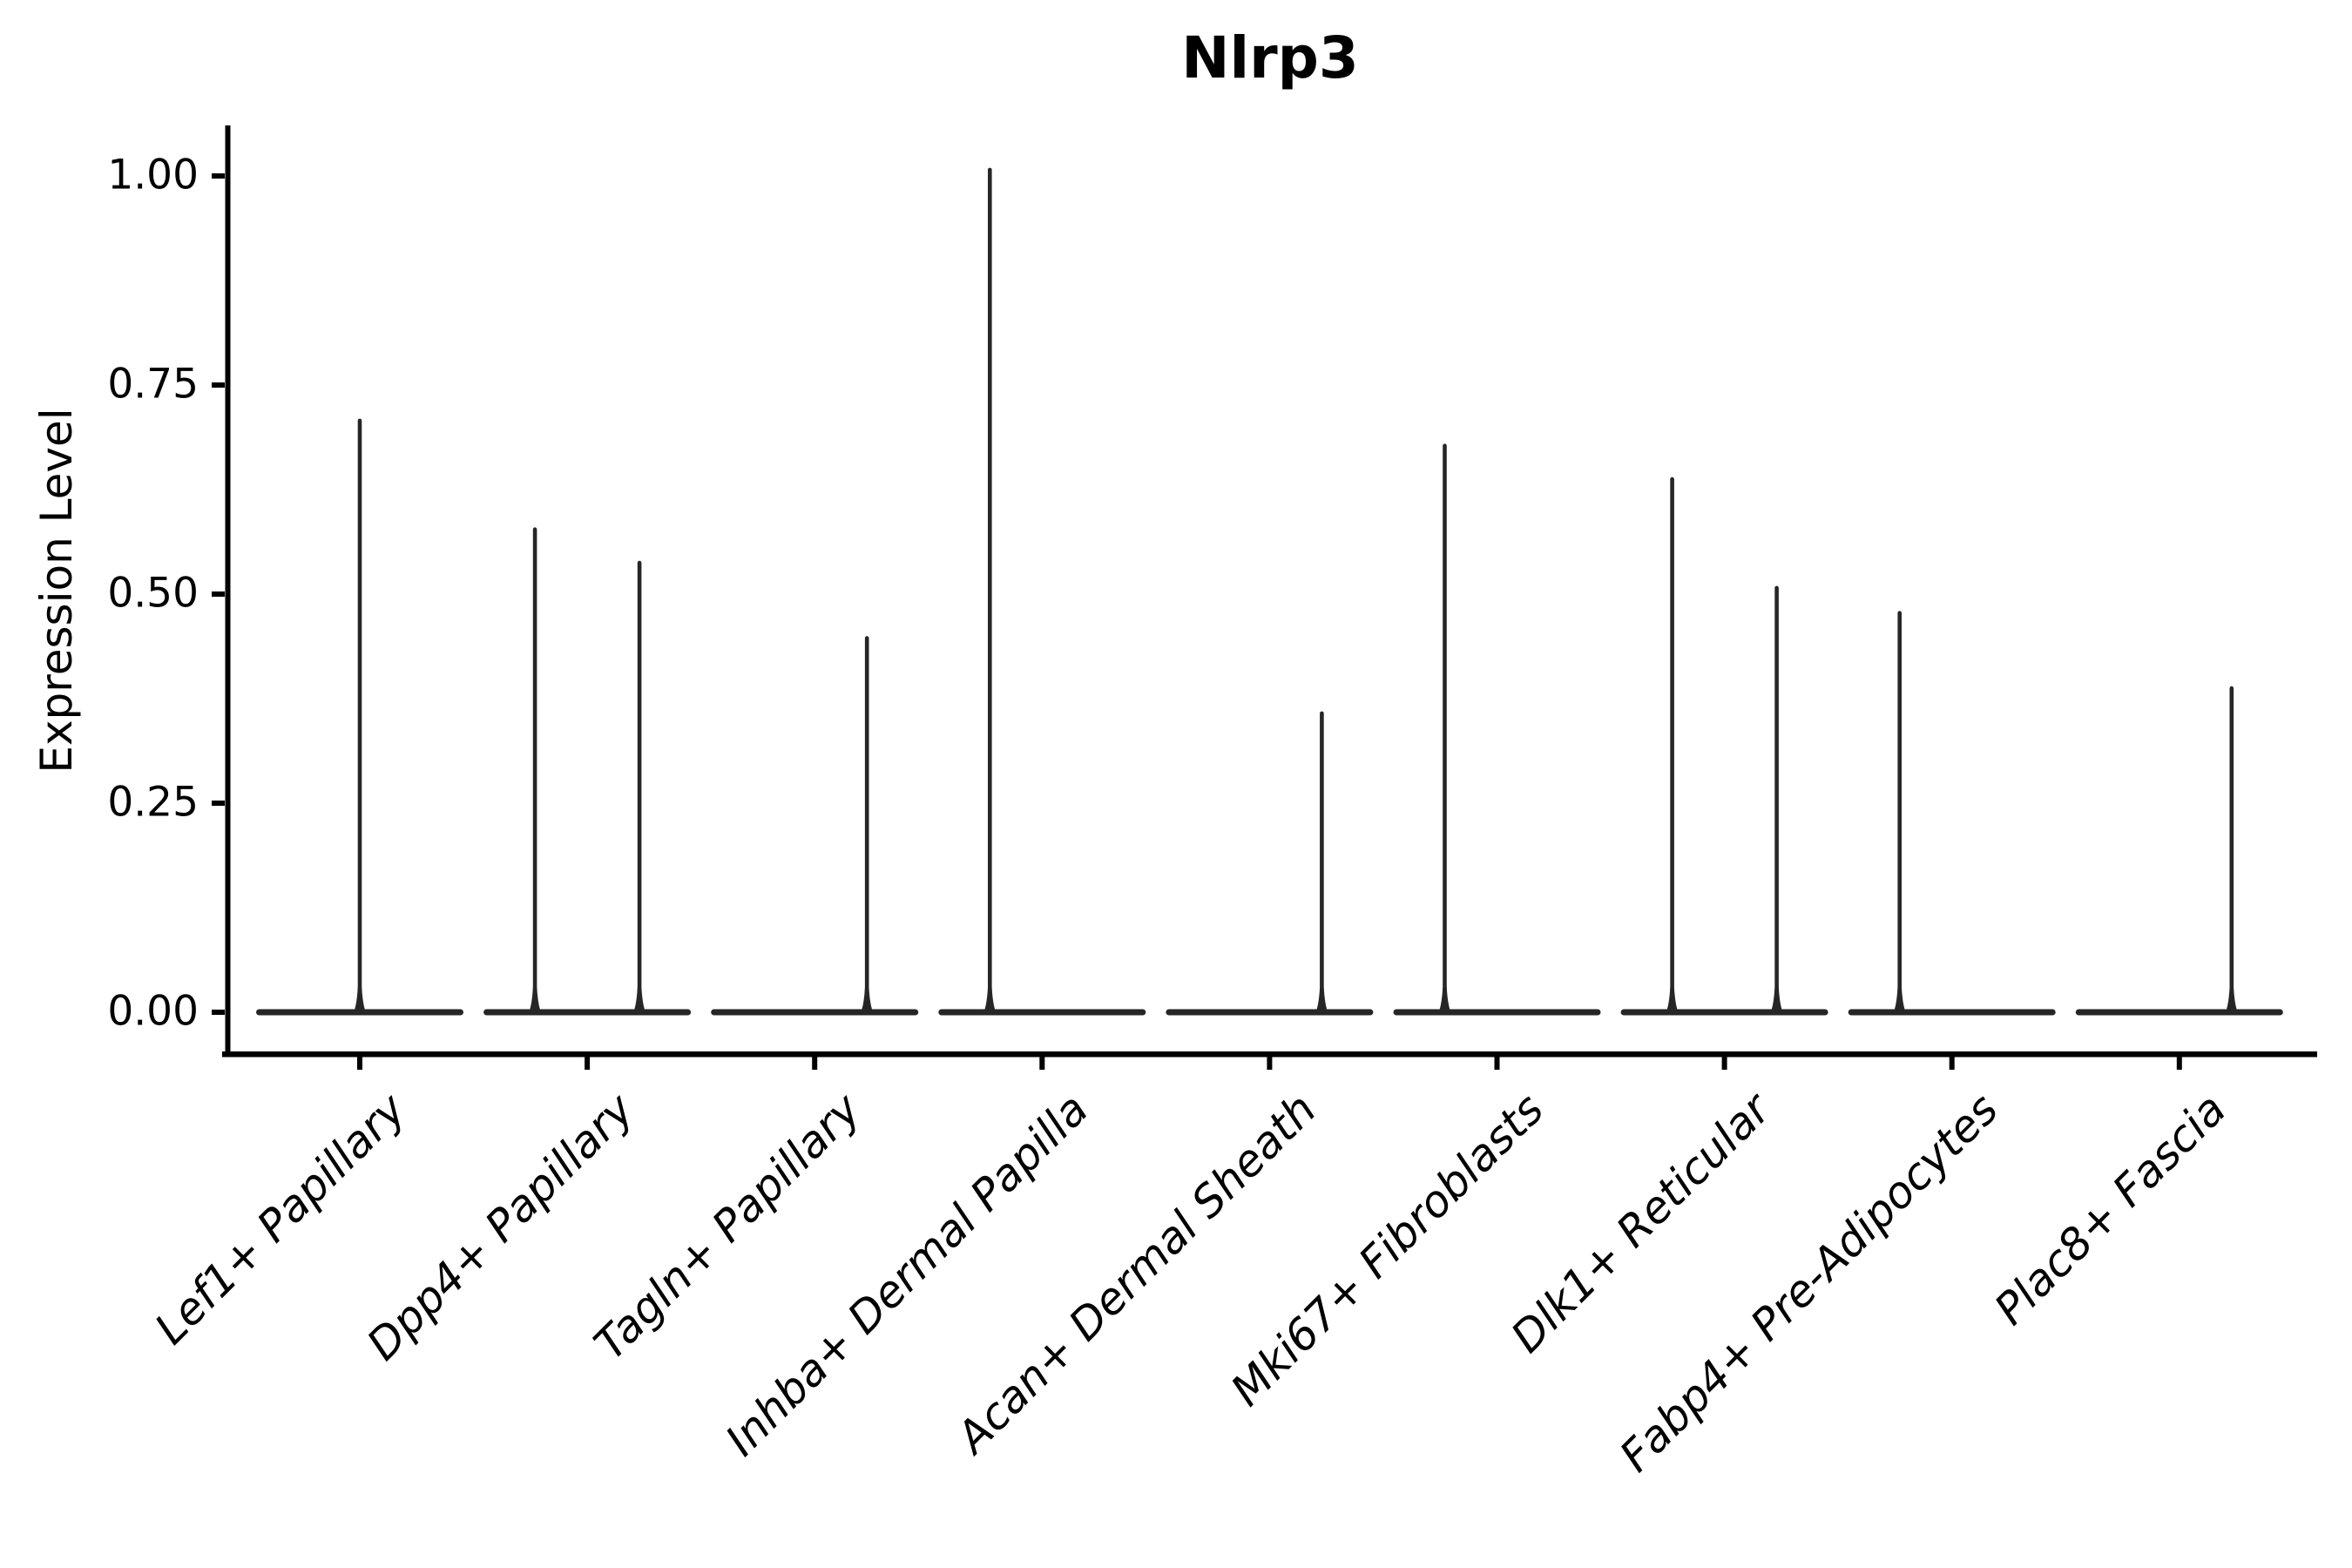 This screenshot has height=1568, width=2352. What do you see at coordinates (153, 175) in the screenshot?
I see `y-tick-label: 1.00` at bounding box center [153, 175].